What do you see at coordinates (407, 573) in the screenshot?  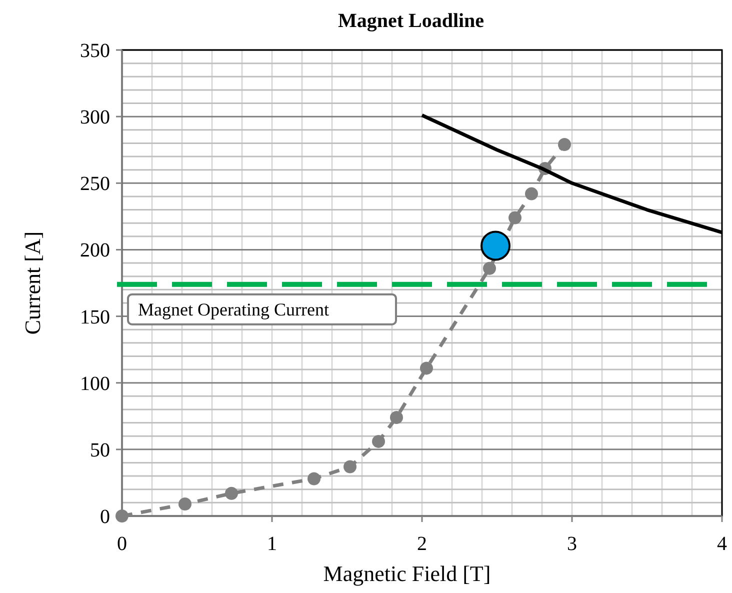 I see `x-axis-title: Magnetic Field [T]` at bounding box center [407, 573].